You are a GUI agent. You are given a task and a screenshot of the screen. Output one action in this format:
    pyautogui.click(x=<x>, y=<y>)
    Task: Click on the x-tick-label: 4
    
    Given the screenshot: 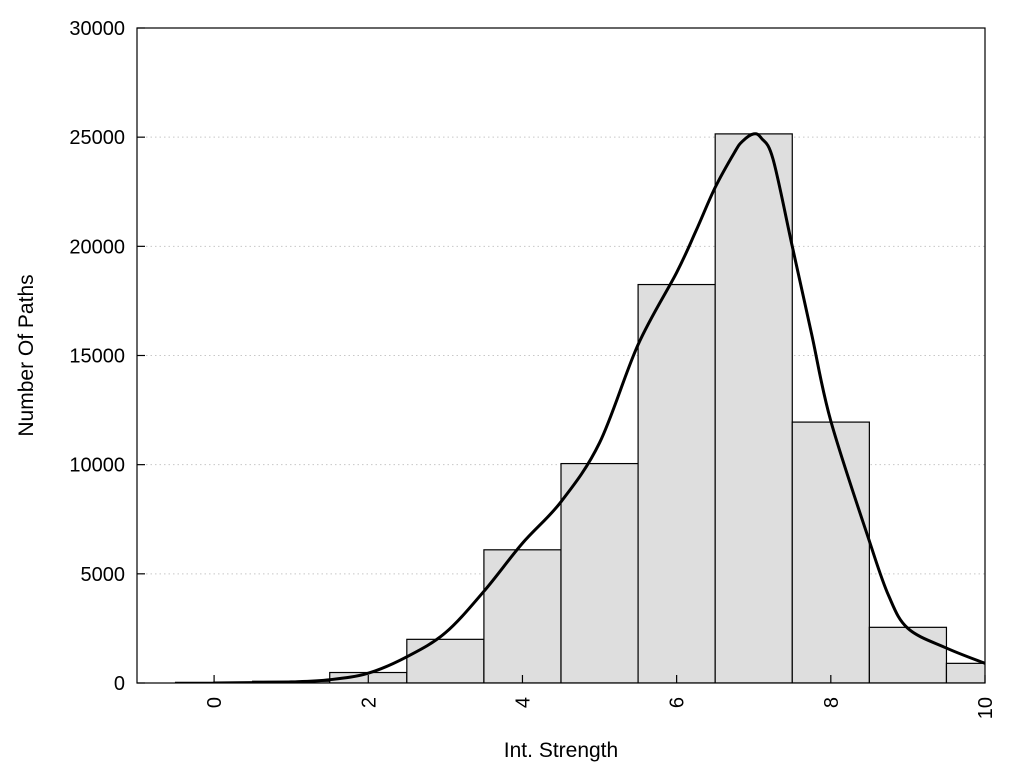 What is the action you would take?
    pyautogui.click(x=523, y=702)
    